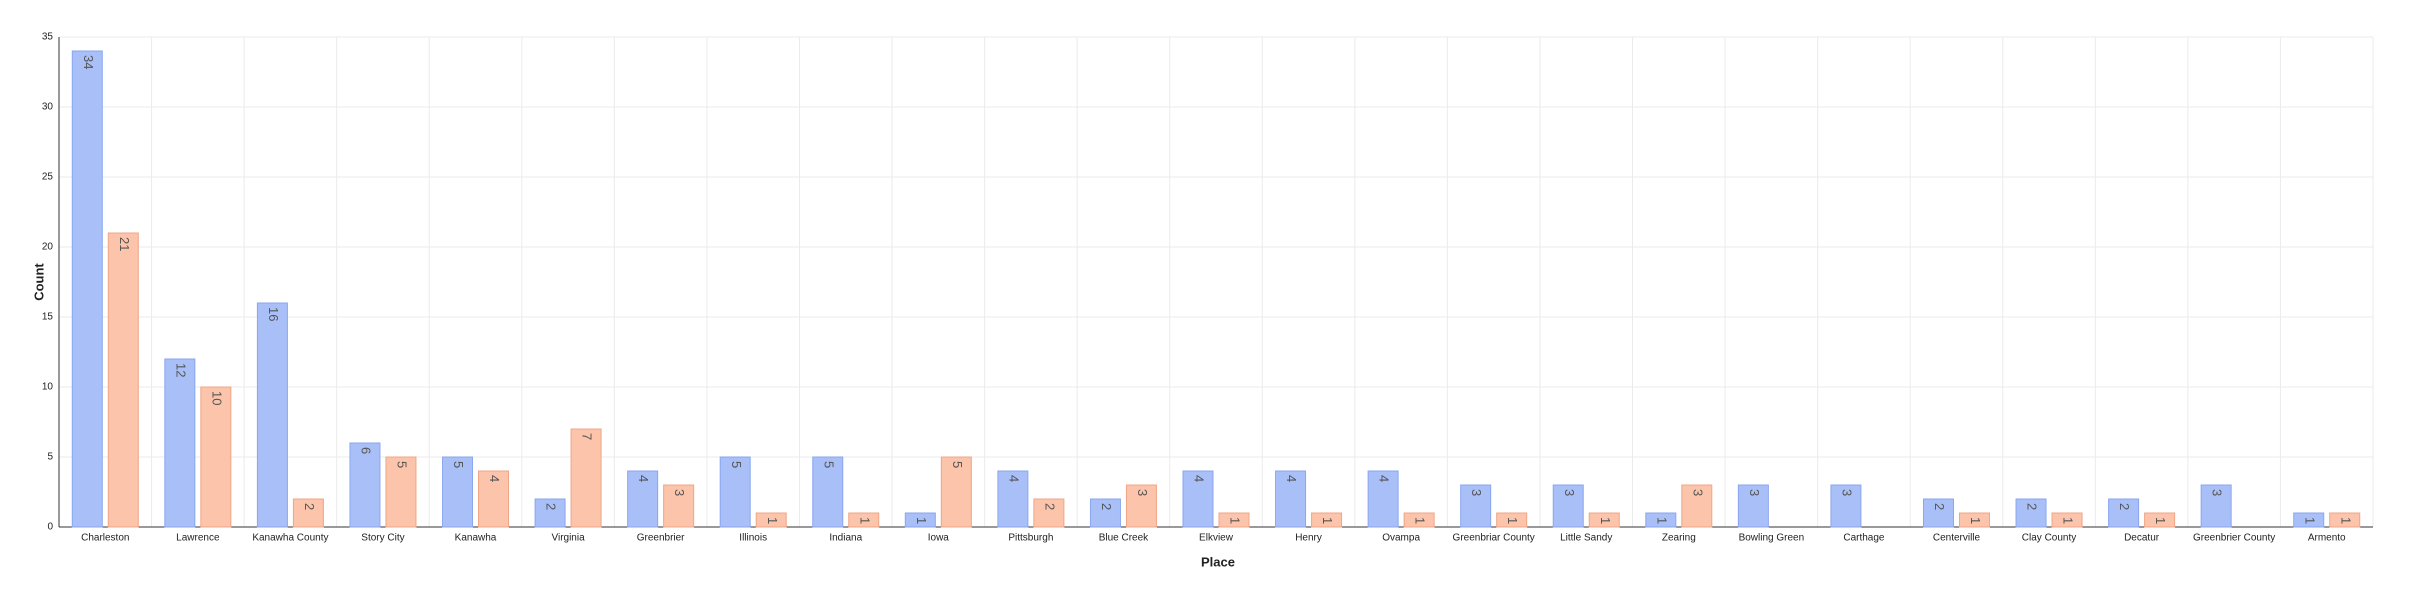  I want to click on y-tick-label: 35, so click(48, 37).